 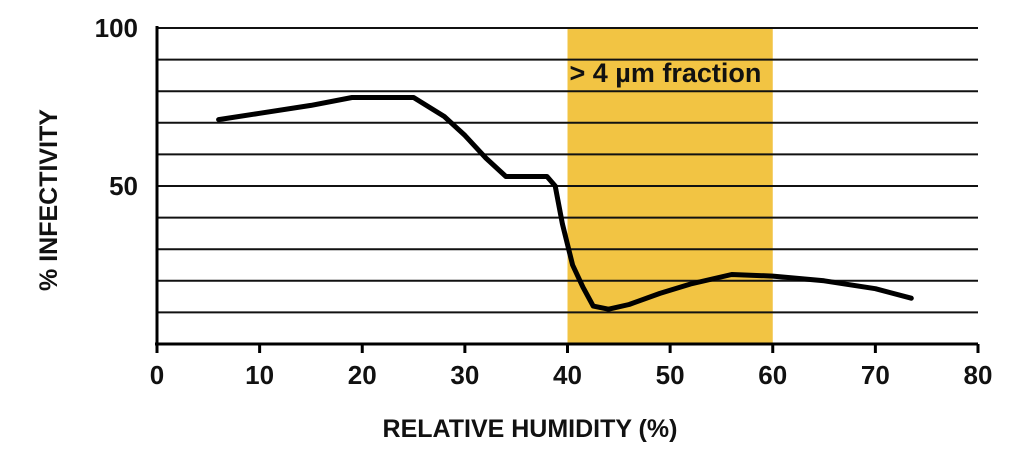 I want to click on band-annotation: > 4 µm fraction, so click(x=666, y=73).